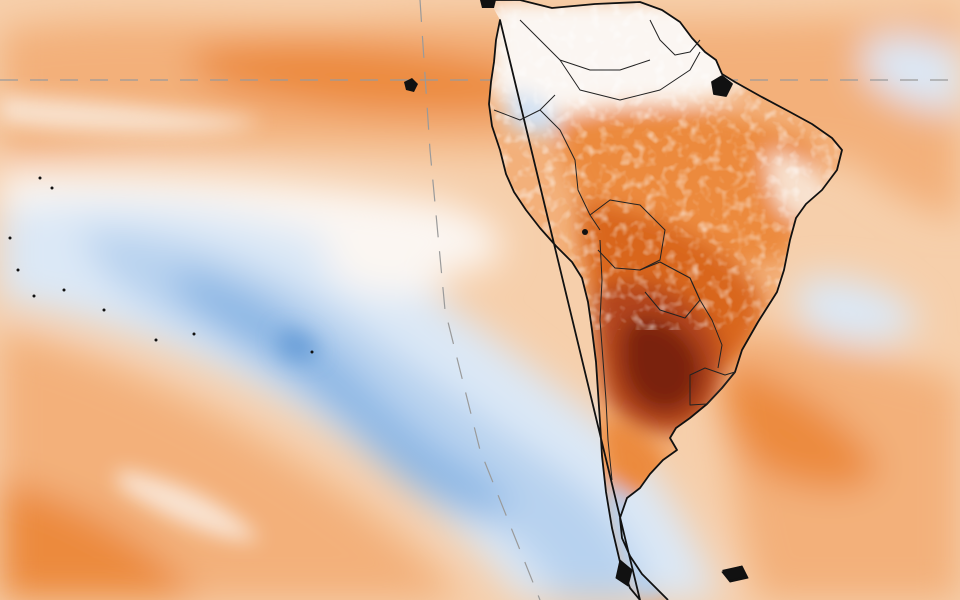  I want to click on island-rock, so click(488, 4).